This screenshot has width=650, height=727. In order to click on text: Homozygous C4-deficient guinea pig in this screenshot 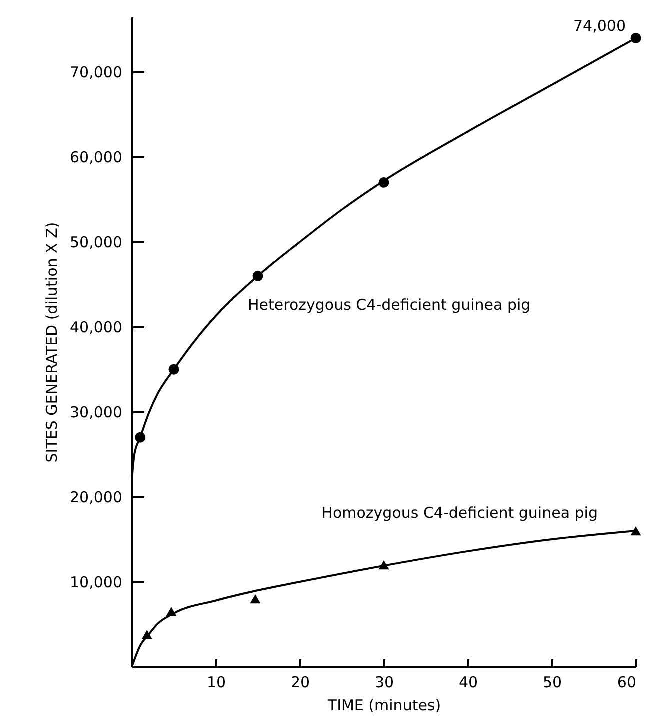, I will do `click(460, 513)`.